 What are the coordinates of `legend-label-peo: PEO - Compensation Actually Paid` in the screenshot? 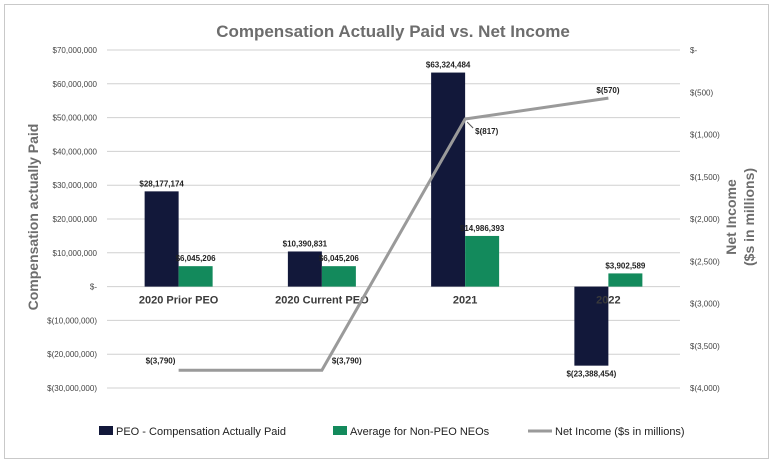 It's located at (201, 432).